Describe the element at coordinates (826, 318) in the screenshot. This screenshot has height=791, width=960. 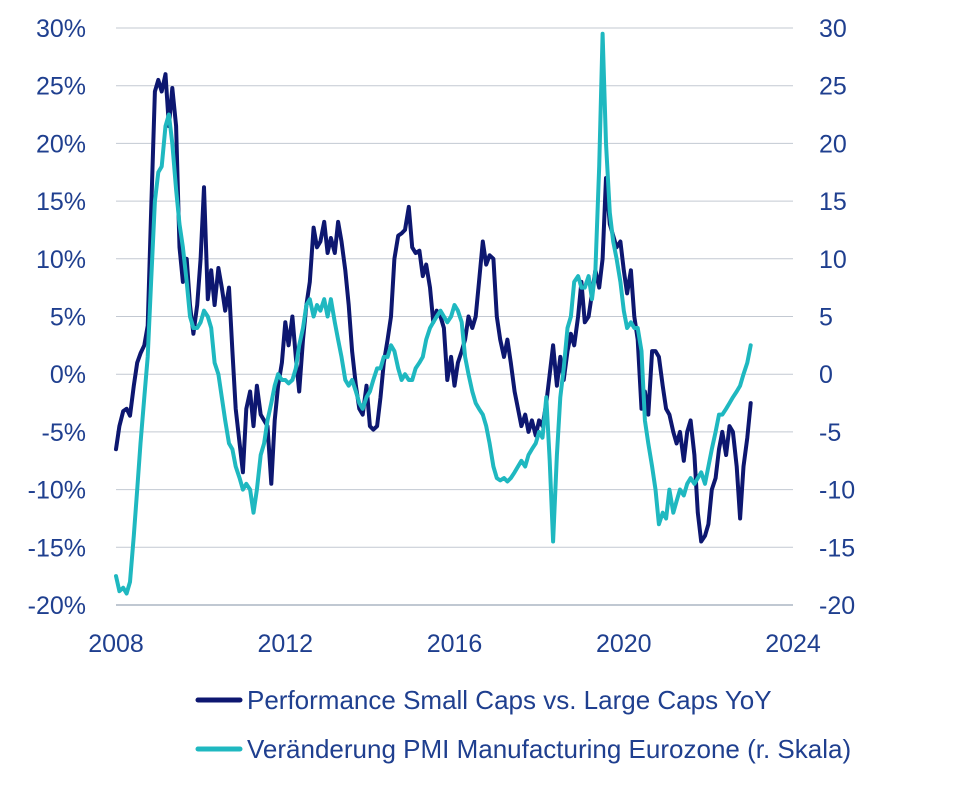
I see `right-y-tick-label: 5` at that location.